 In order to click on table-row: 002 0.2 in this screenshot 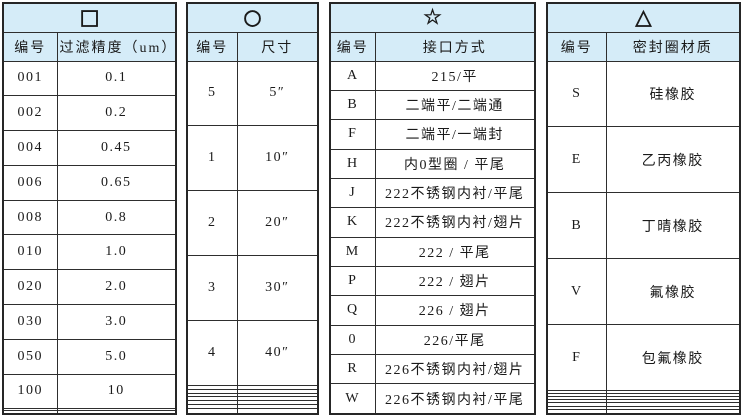, I will do `click(89, 113)`.